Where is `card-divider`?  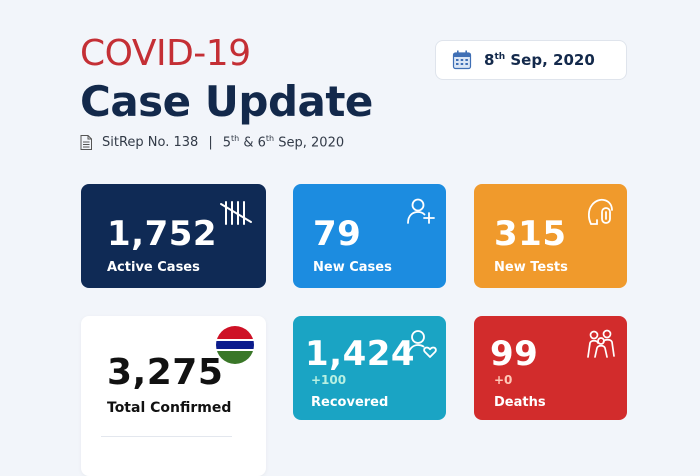
card-divider is located at coordinates (166, 436).